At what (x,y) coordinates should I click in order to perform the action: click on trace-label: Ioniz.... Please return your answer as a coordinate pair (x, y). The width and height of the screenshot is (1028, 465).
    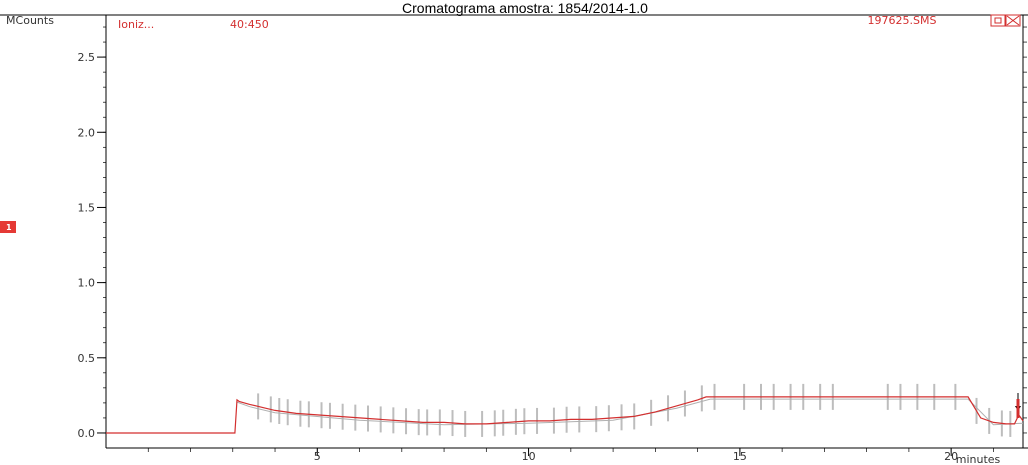
    Looking at the image, I should click on (136, 24).